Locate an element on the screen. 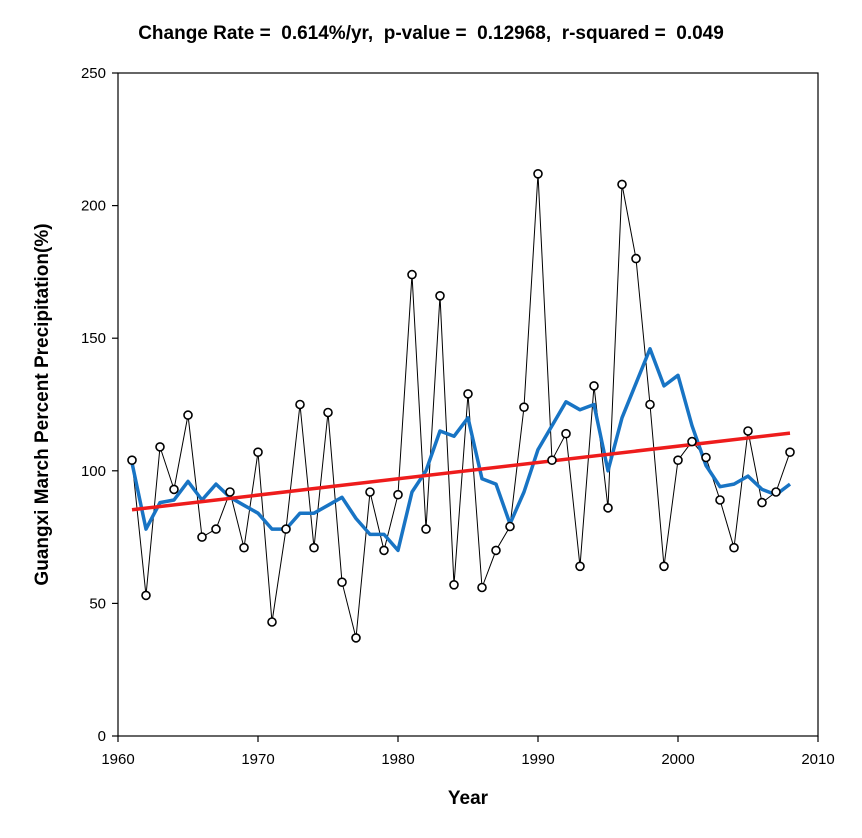 This screenshot has width=862, height=838. x-tick-label: 1960 is located at coordinates (117, 759).